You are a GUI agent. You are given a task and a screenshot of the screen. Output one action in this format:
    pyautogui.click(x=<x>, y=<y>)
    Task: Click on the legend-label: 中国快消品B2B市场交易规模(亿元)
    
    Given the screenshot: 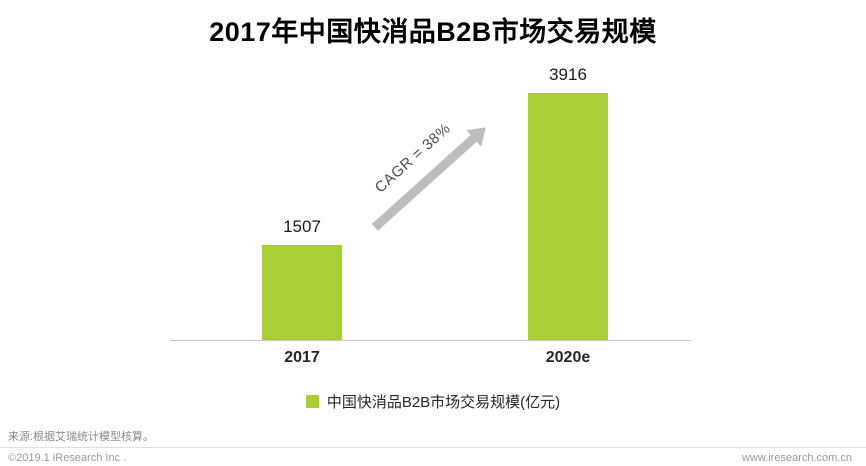 What is the action you would take?
    pyautogui.click(x=443, y=402)
    